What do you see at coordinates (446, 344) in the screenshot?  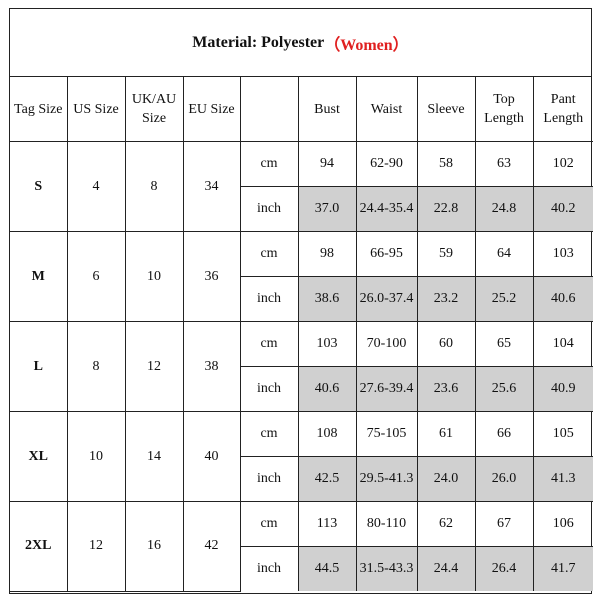 I see `sleeve-cm-value: 60` at bounding box center [446, 344].